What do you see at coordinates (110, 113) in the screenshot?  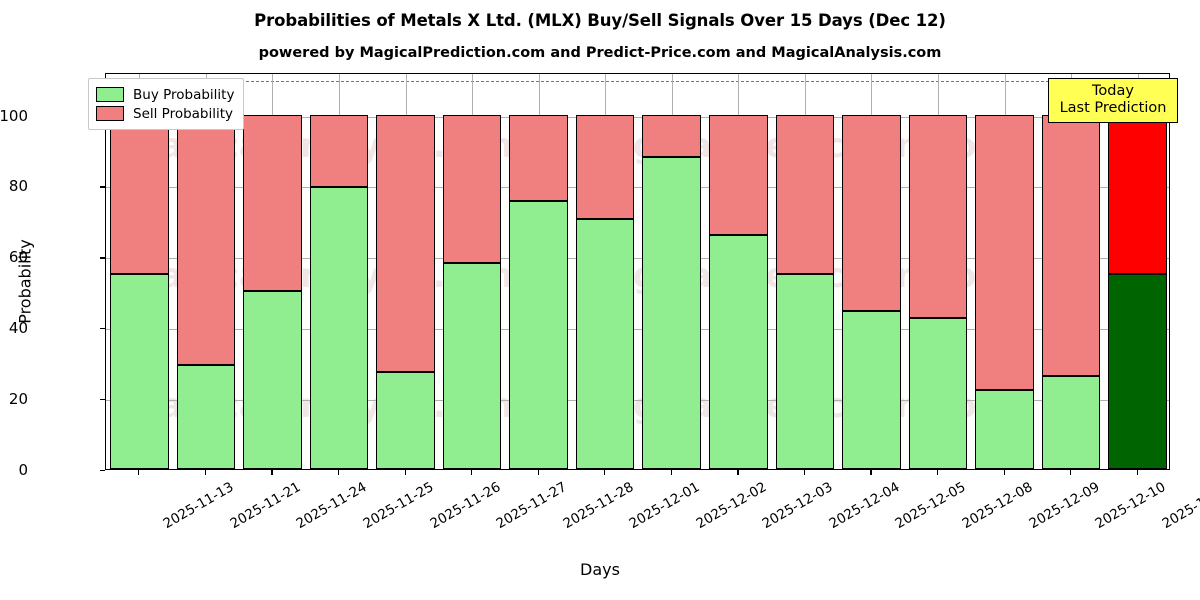 I see `legend-swatch-sell-icon` at bounding box center [110, 113].